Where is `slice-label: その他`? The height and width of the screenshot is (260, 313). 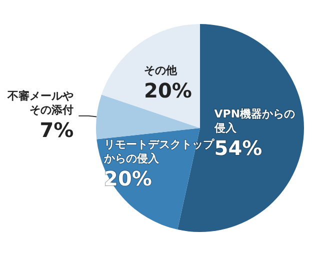 slice-label: その他 is located at coordinates (161, 70).